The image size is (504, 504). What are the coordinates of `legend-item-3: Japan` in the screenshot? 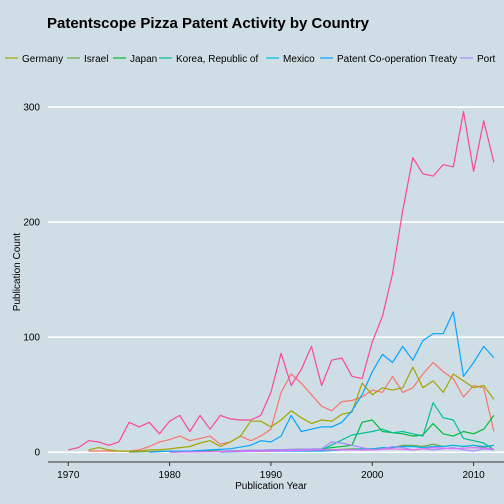 It's located at (135, 59).